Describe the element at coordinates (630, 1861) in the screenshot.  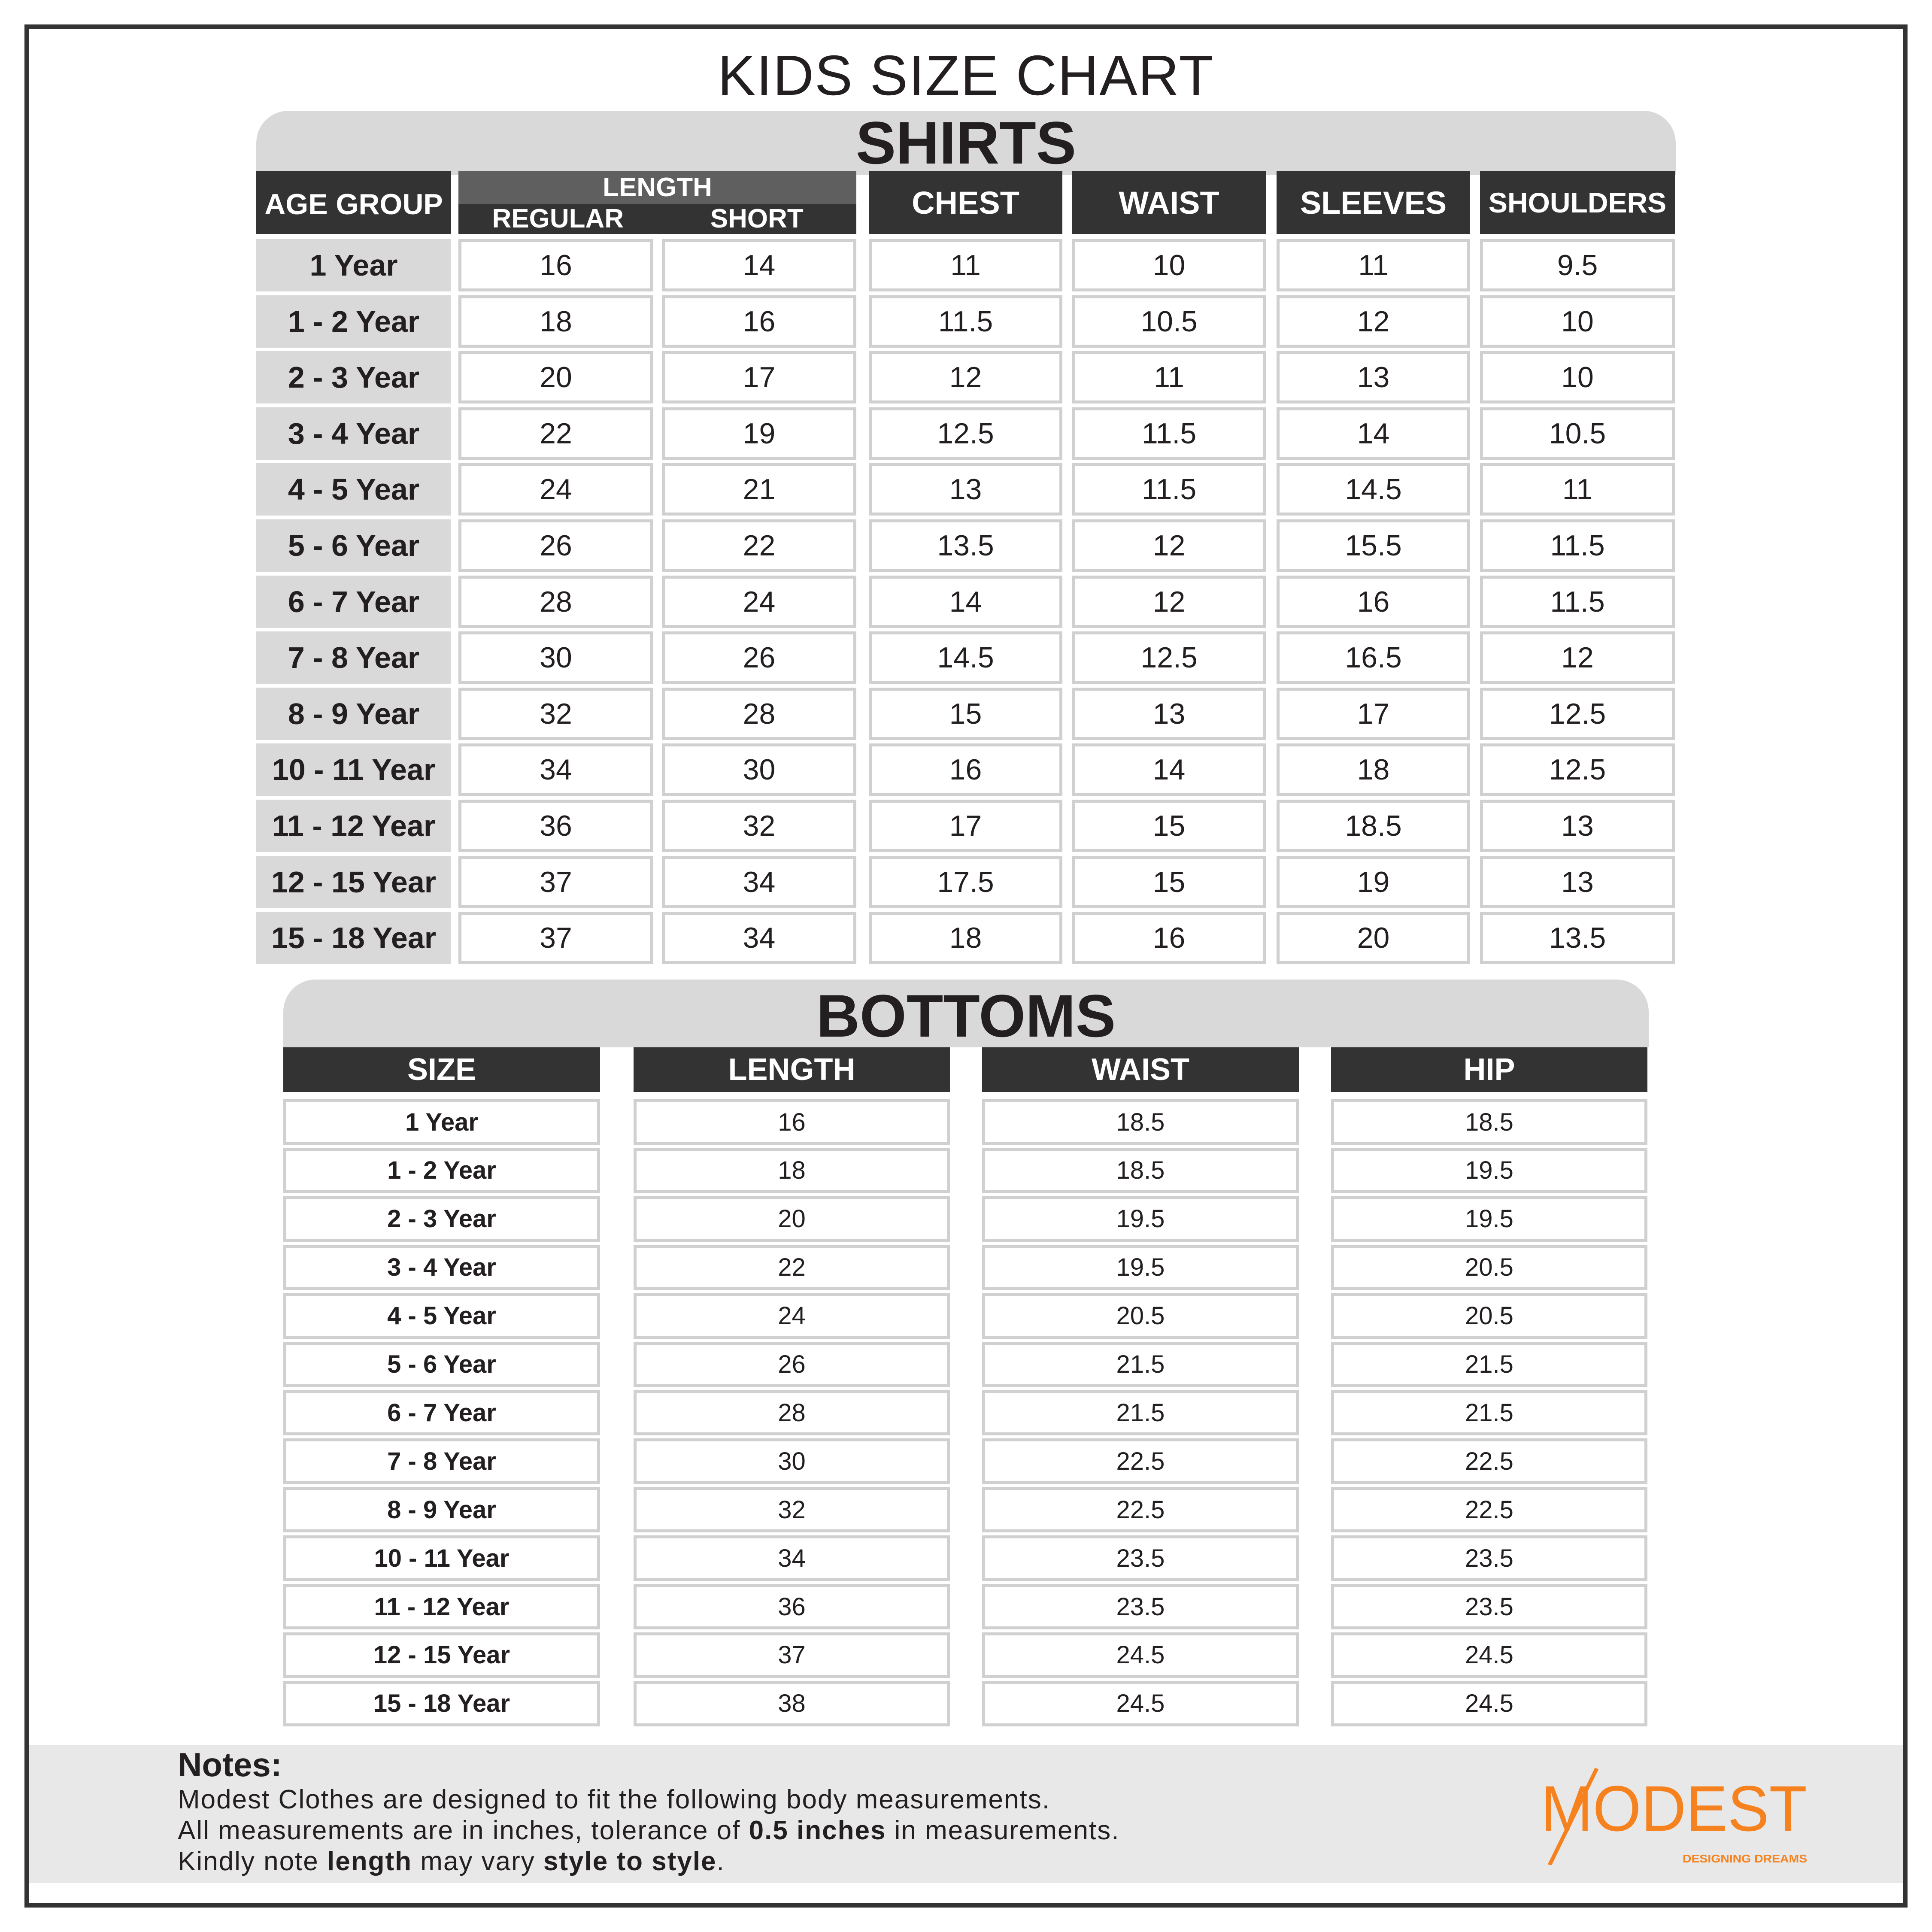
I see `notes-bold: style to style` at that location.